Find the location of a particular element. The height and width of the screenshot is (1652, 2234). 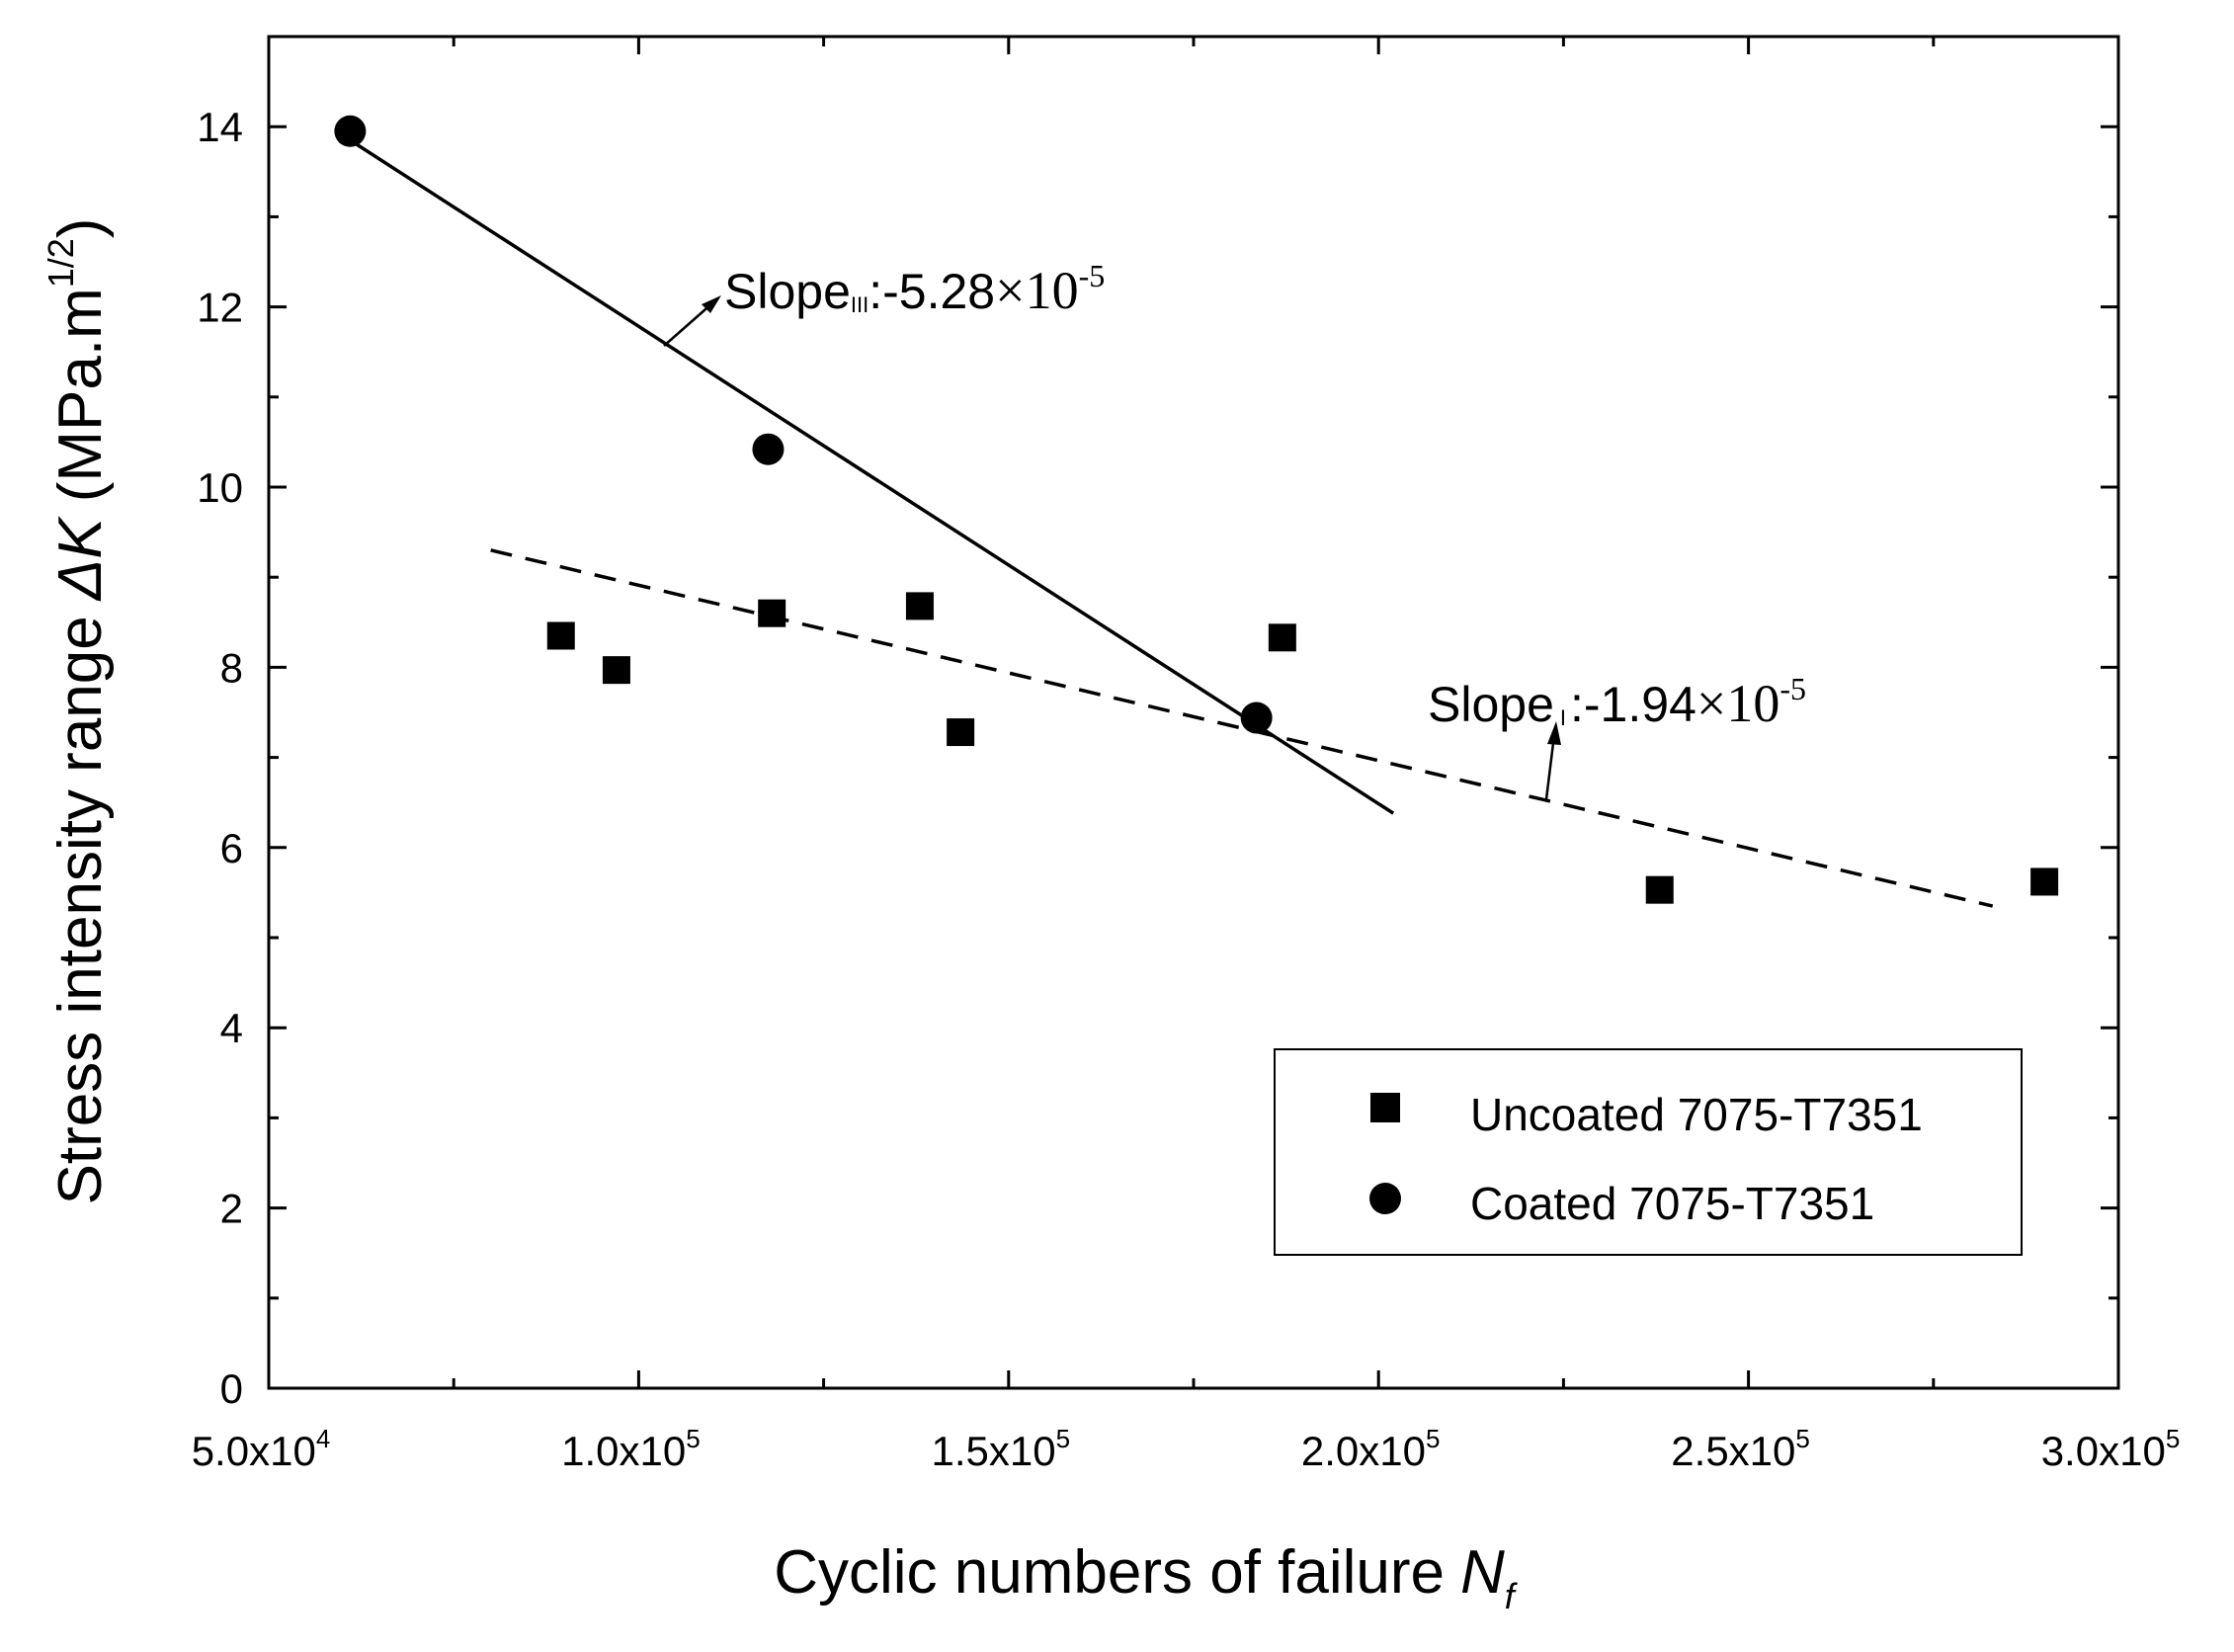

x-tick-mantissa: 5.0x10 is located at coordinates (254, 1451).